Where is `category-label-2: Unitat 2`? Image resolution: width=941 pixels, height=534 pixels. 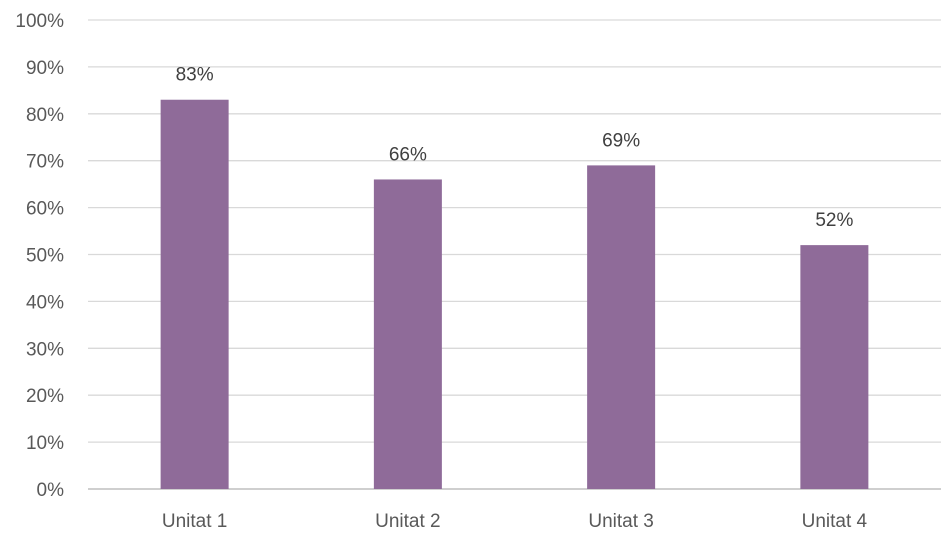
category-label-2: Unitat 2 is located at coordinates (407, 521).